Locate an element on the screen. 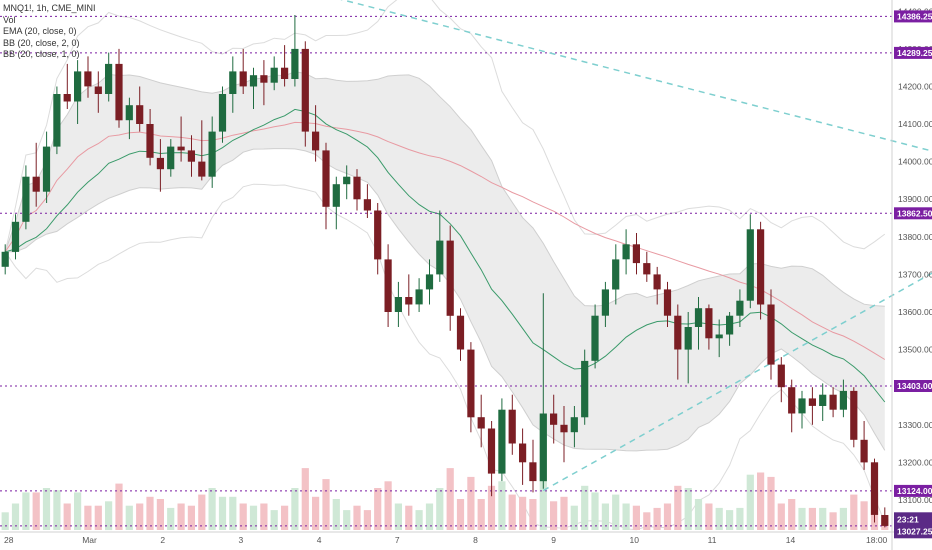  vol-label: Vol is located at coordinates (9, 19).